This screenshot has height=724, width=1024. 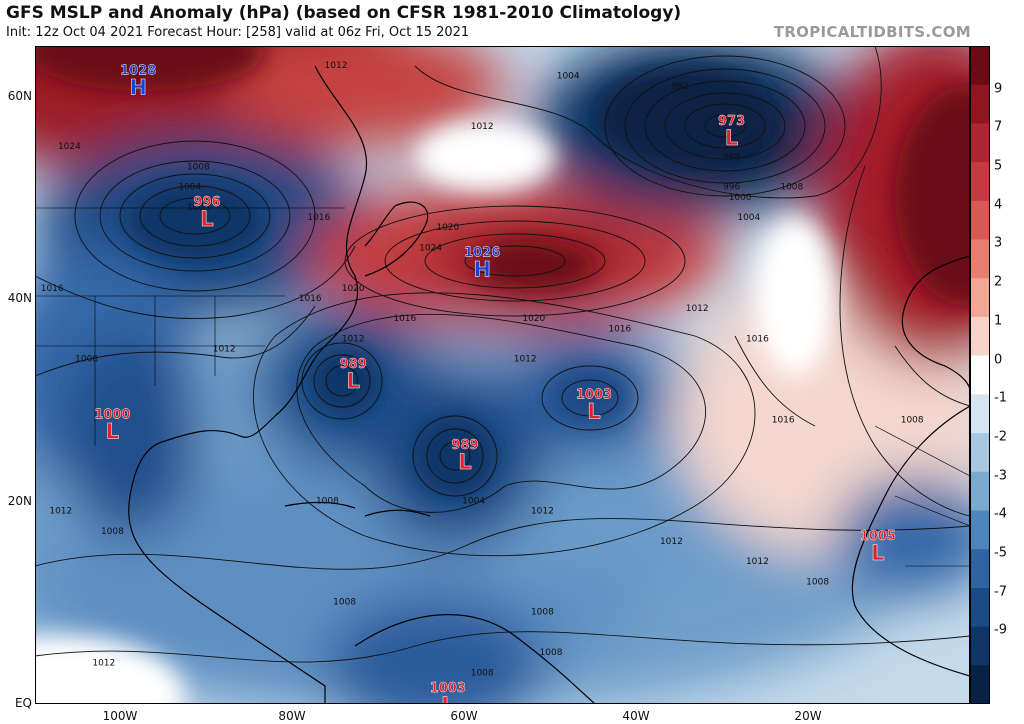 I want to click on isobar-label: 988, so click(x=731, y=157).